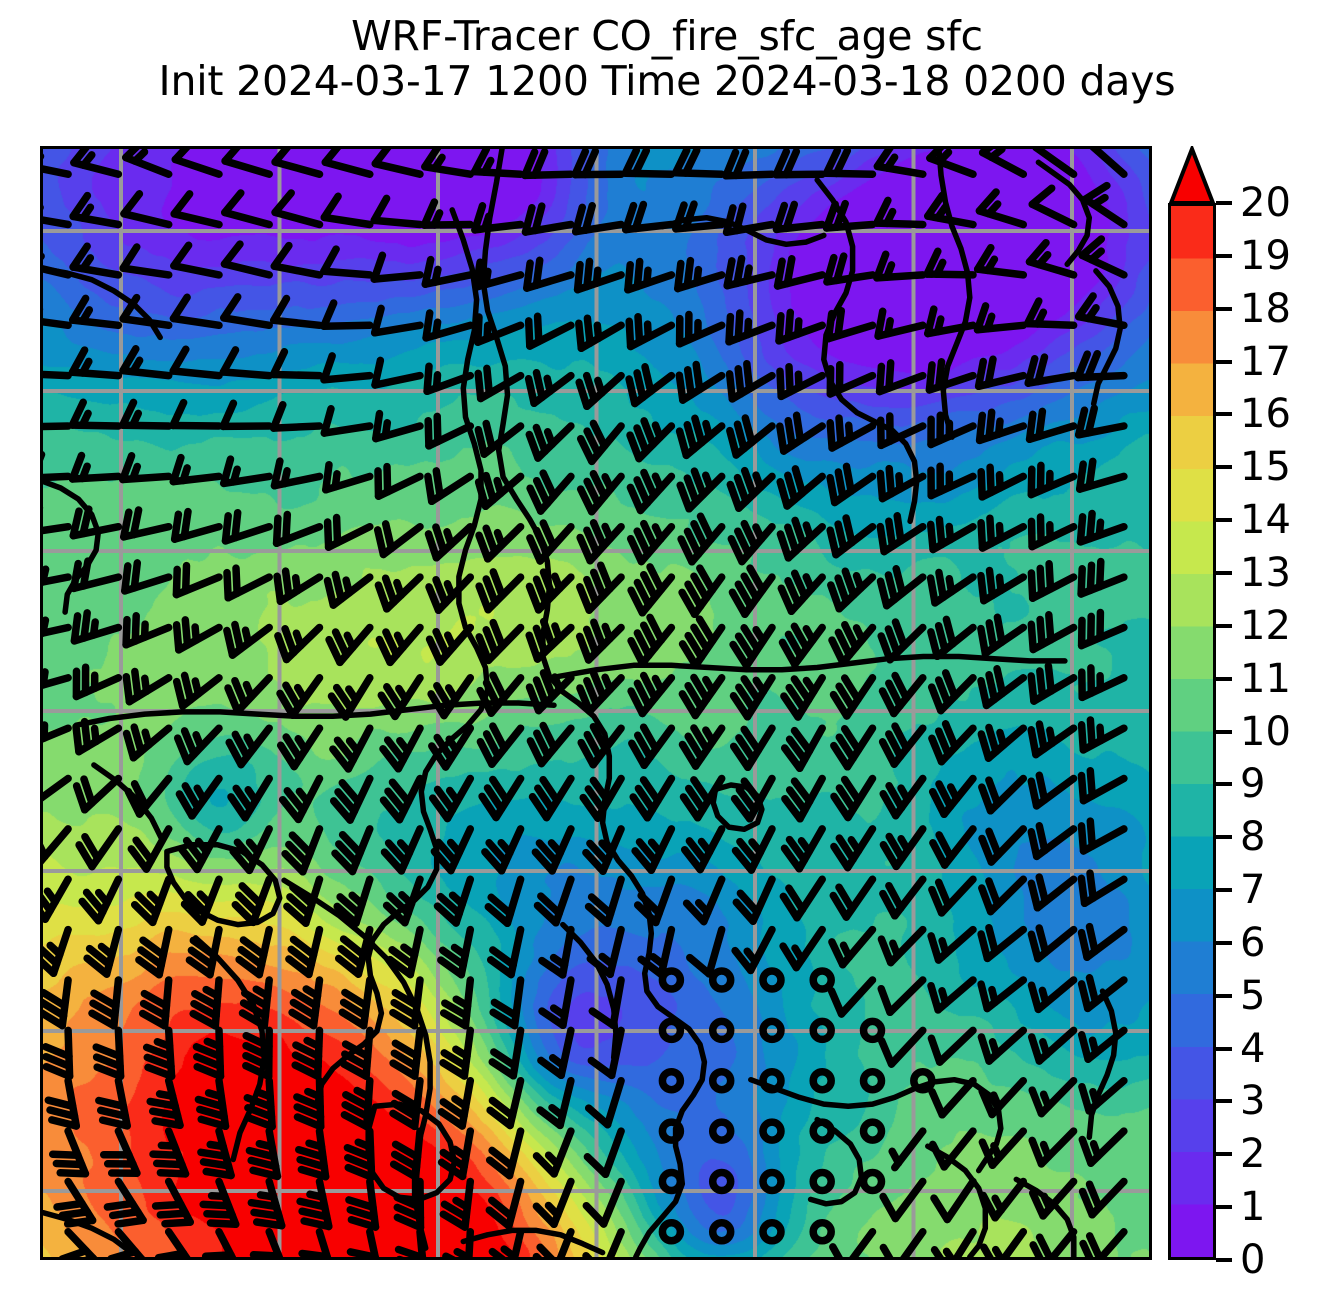 The image size is (1334, 1313). Describe the element at coordinates (1265, 625) in the screenshot. I see `colorbar-ticklabel: 12` at that location.